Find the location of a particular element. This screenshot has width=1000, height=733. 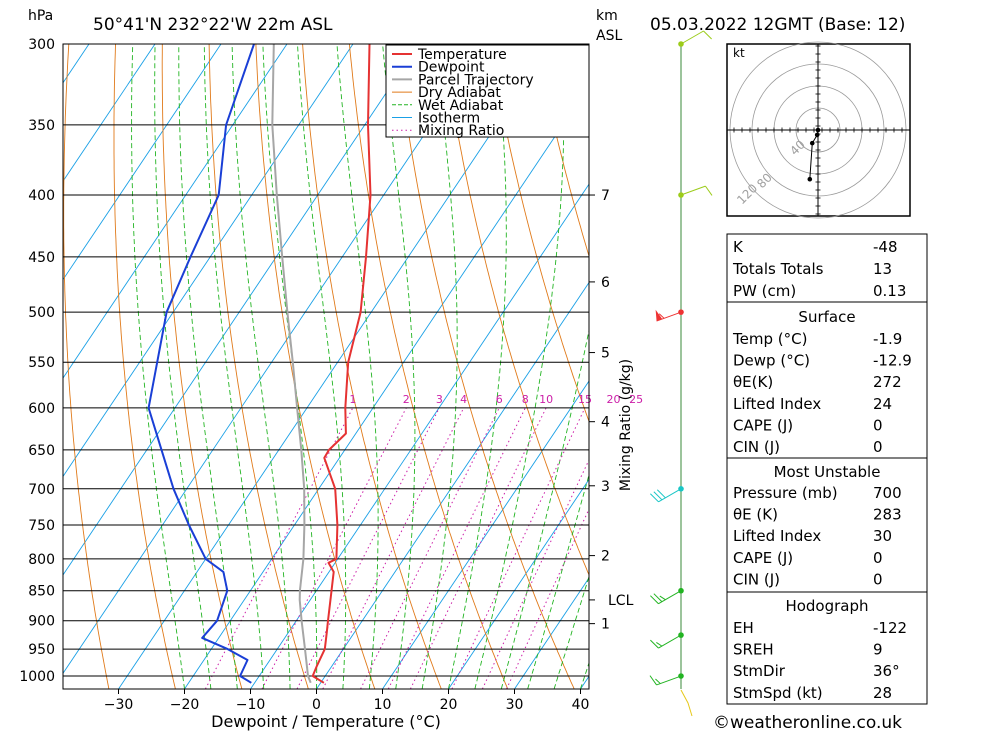

dewpoint-line is located at coordinates (201, 364).